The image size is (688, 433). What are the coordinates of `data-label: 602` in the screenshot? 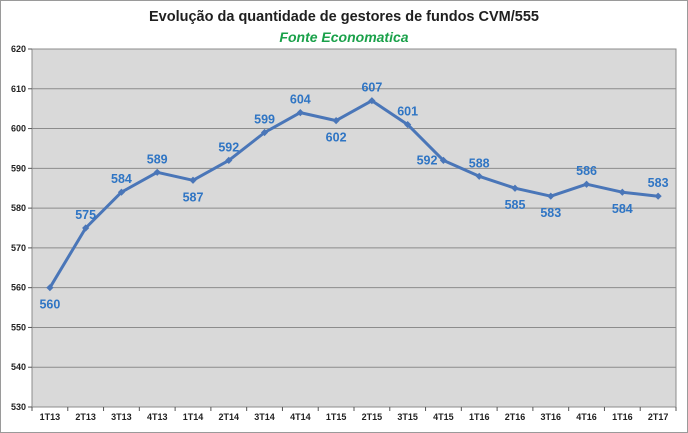 It's located at (336, 138).